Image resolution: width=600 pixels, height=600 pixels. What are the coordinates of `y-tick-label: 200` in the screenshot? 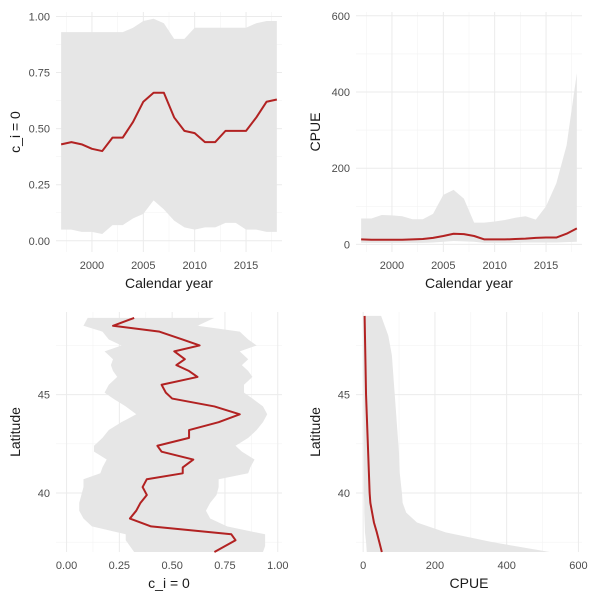 It's located at (341, 169).